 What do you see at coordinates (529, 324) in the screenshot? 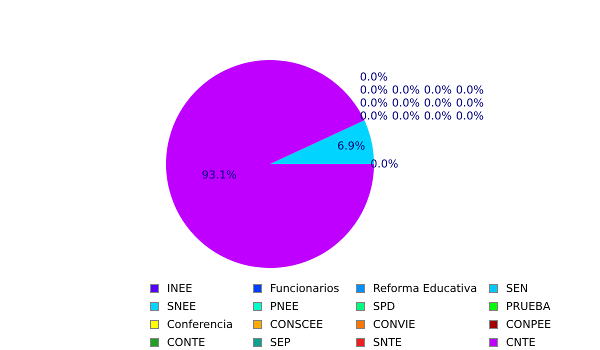
I see `legend-label: CONPEE` at bounding box center [529, 324].